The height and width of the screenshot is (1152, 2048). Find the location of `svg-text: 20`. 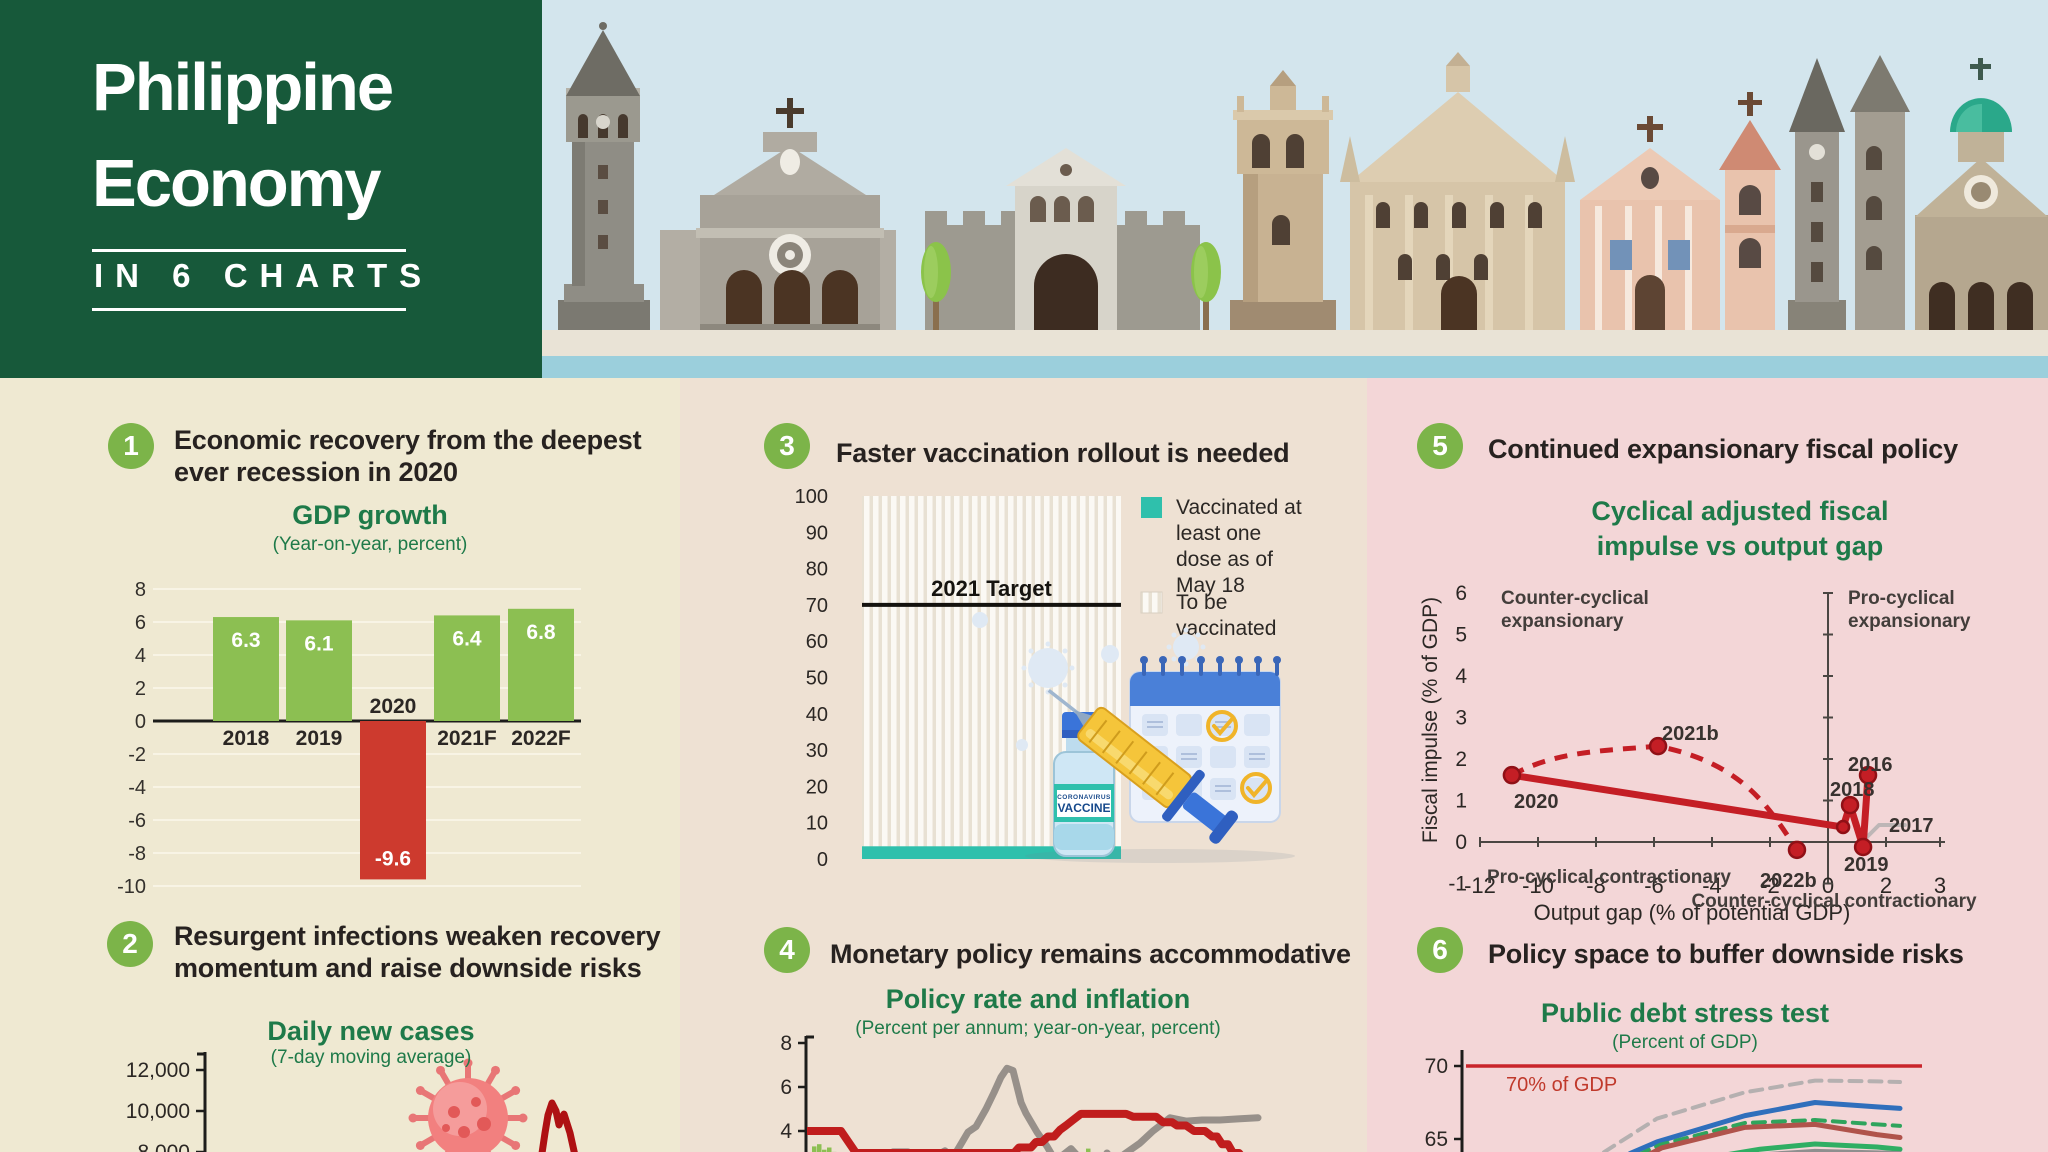

svg-text: 20 is located at coordinates (817, 787).